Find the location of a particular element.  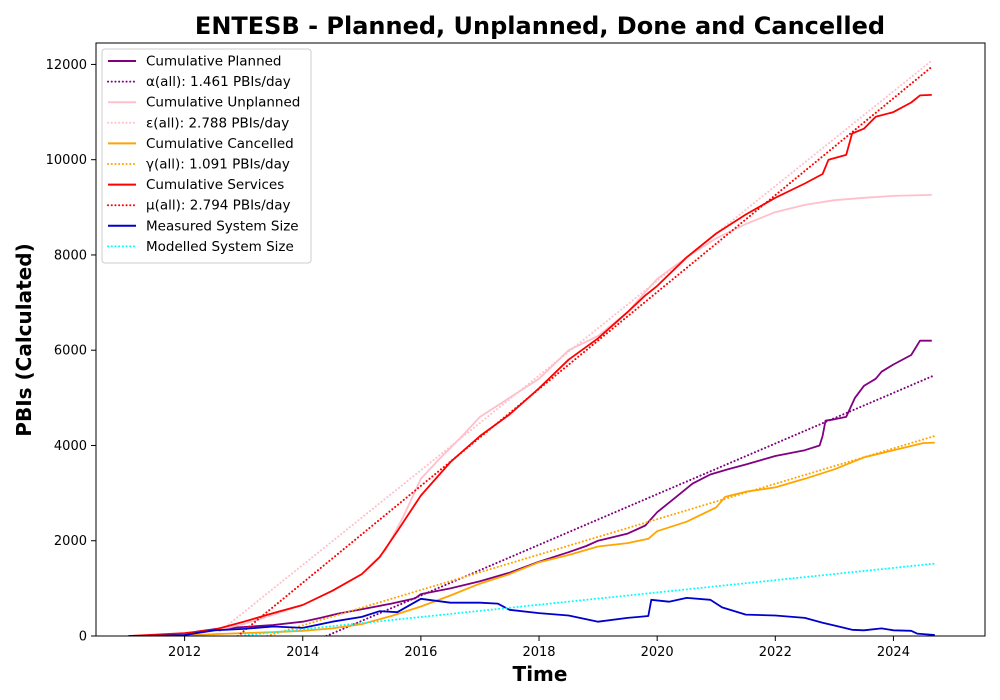

series-line-8-measured-system-size is located at coordinates (531, 616).